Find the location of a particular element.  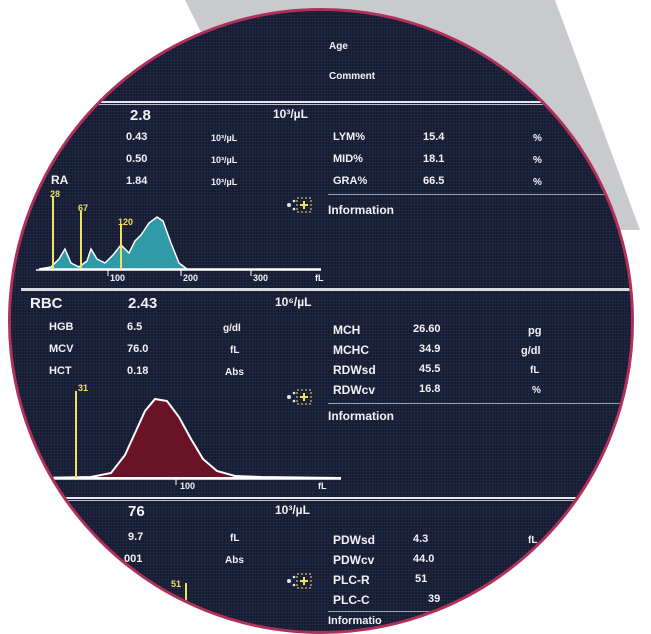

wbc-axis-tick: 200 is located at coordinates (191, 278).